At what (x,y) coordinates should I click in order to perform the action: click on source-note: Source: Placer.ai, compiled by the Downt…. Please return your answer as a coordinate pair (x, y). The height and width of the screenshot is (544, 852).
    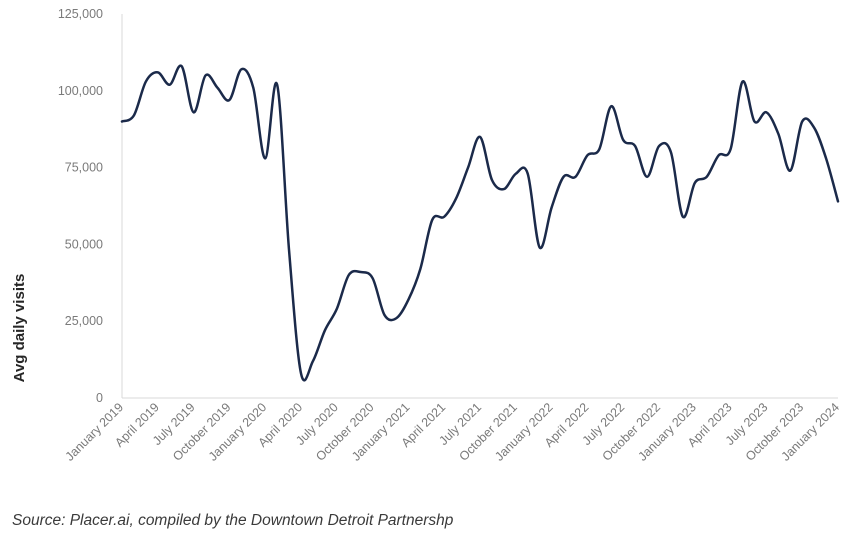
    Looking at the image, I should click on (233, 520).